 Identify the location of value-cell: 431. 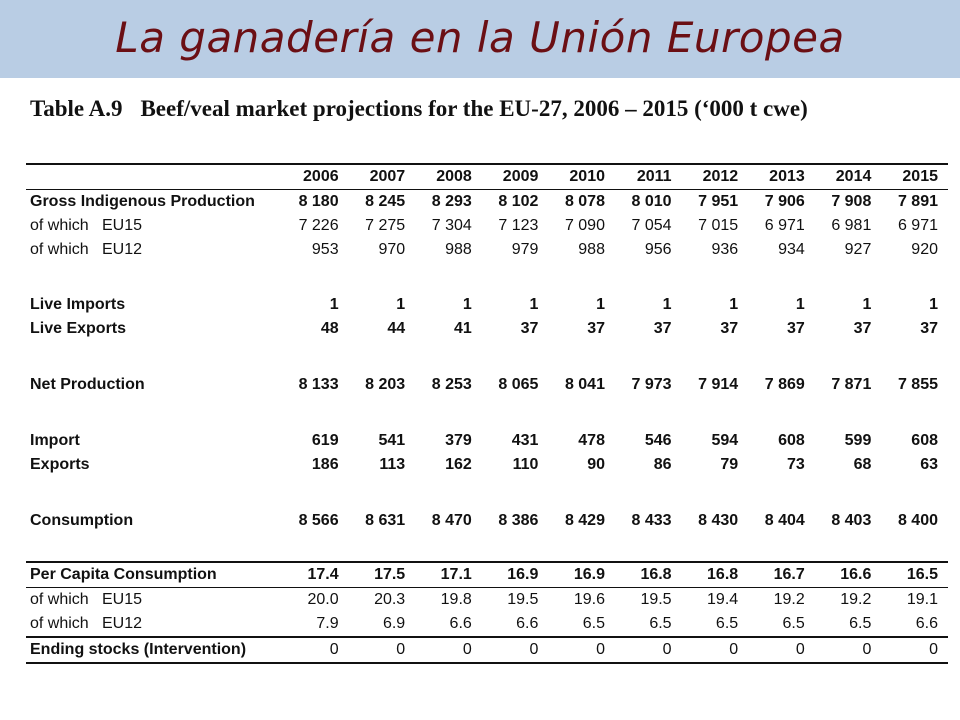
(525, 440).